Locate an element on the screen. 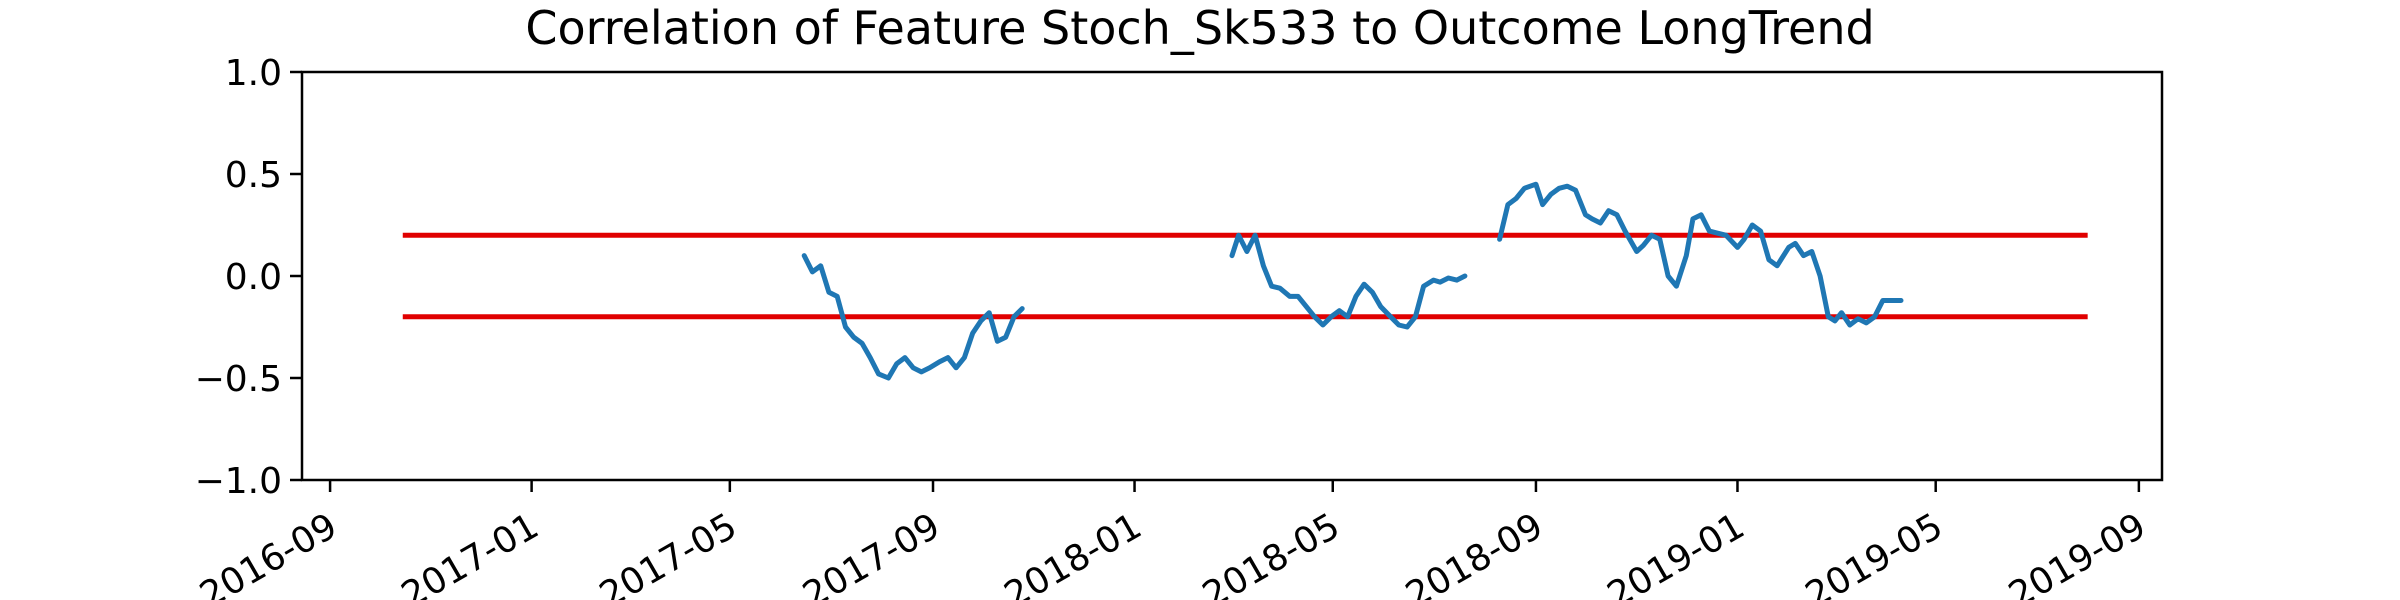 This screenshot has height=600, width=2400. x-tick-label: 2019-05 is located at coordinates (1874, 553).